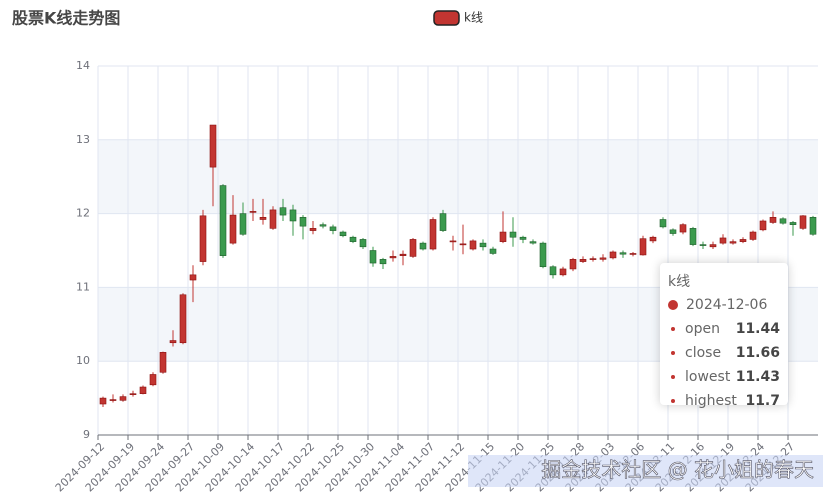 The height and width of the screenshot is (501, 831). What do you see at coordinates (83, 286) in the screenshot?
I see `y-tick-label: 11` at bounding box center [83, 286].